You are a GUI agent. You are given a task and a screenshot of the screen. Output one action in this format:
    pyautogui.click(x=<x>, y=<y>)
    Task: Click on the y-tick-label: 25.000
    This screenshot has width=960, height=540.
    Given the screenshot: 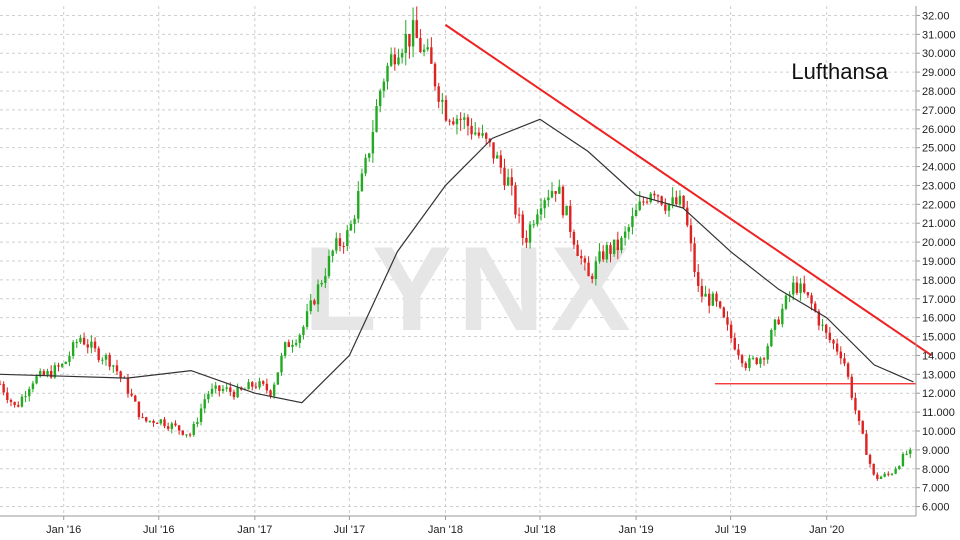 What is the action you would take?
    pyautogui.click(x=939, y=149)
    